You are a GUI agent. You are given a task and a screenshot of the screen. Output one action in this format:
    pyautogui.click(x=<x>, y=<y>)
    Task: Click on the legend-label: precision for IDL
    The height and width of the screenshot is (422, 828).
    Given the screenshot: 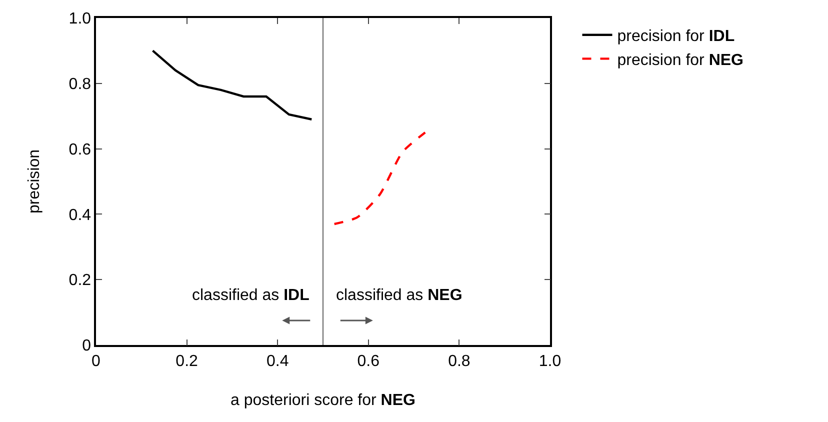 What is the action you would take?
    pyautogui.click(x=676, y=37)
    